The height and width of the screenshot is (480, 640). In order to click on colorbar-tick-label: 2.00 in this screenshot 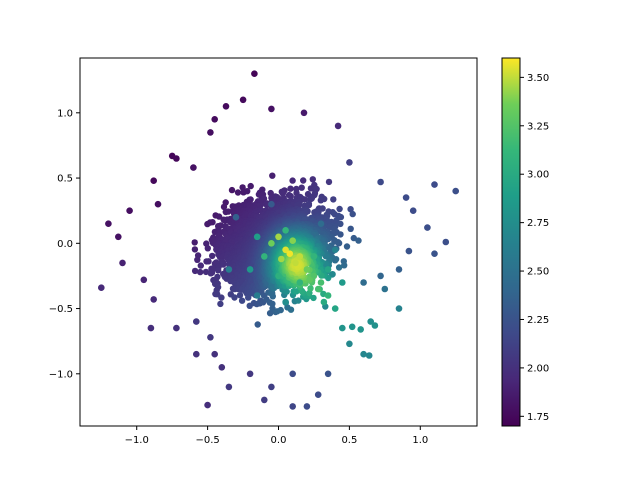, I will do `click(538, 368)`.